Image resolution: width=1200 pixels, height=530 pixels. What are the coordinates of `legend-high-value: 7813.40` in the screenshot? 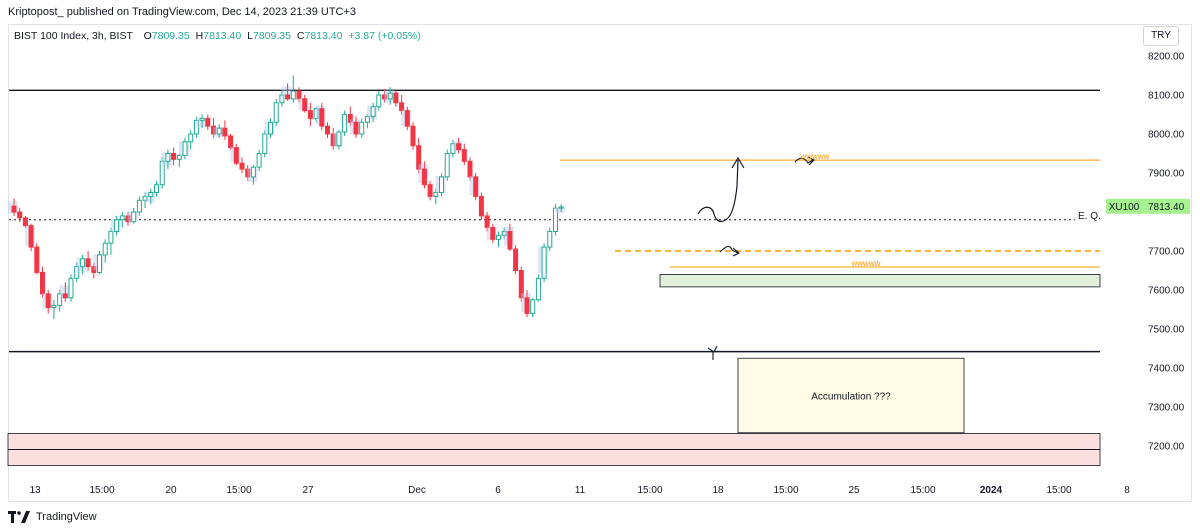 It's located at (222, 36).